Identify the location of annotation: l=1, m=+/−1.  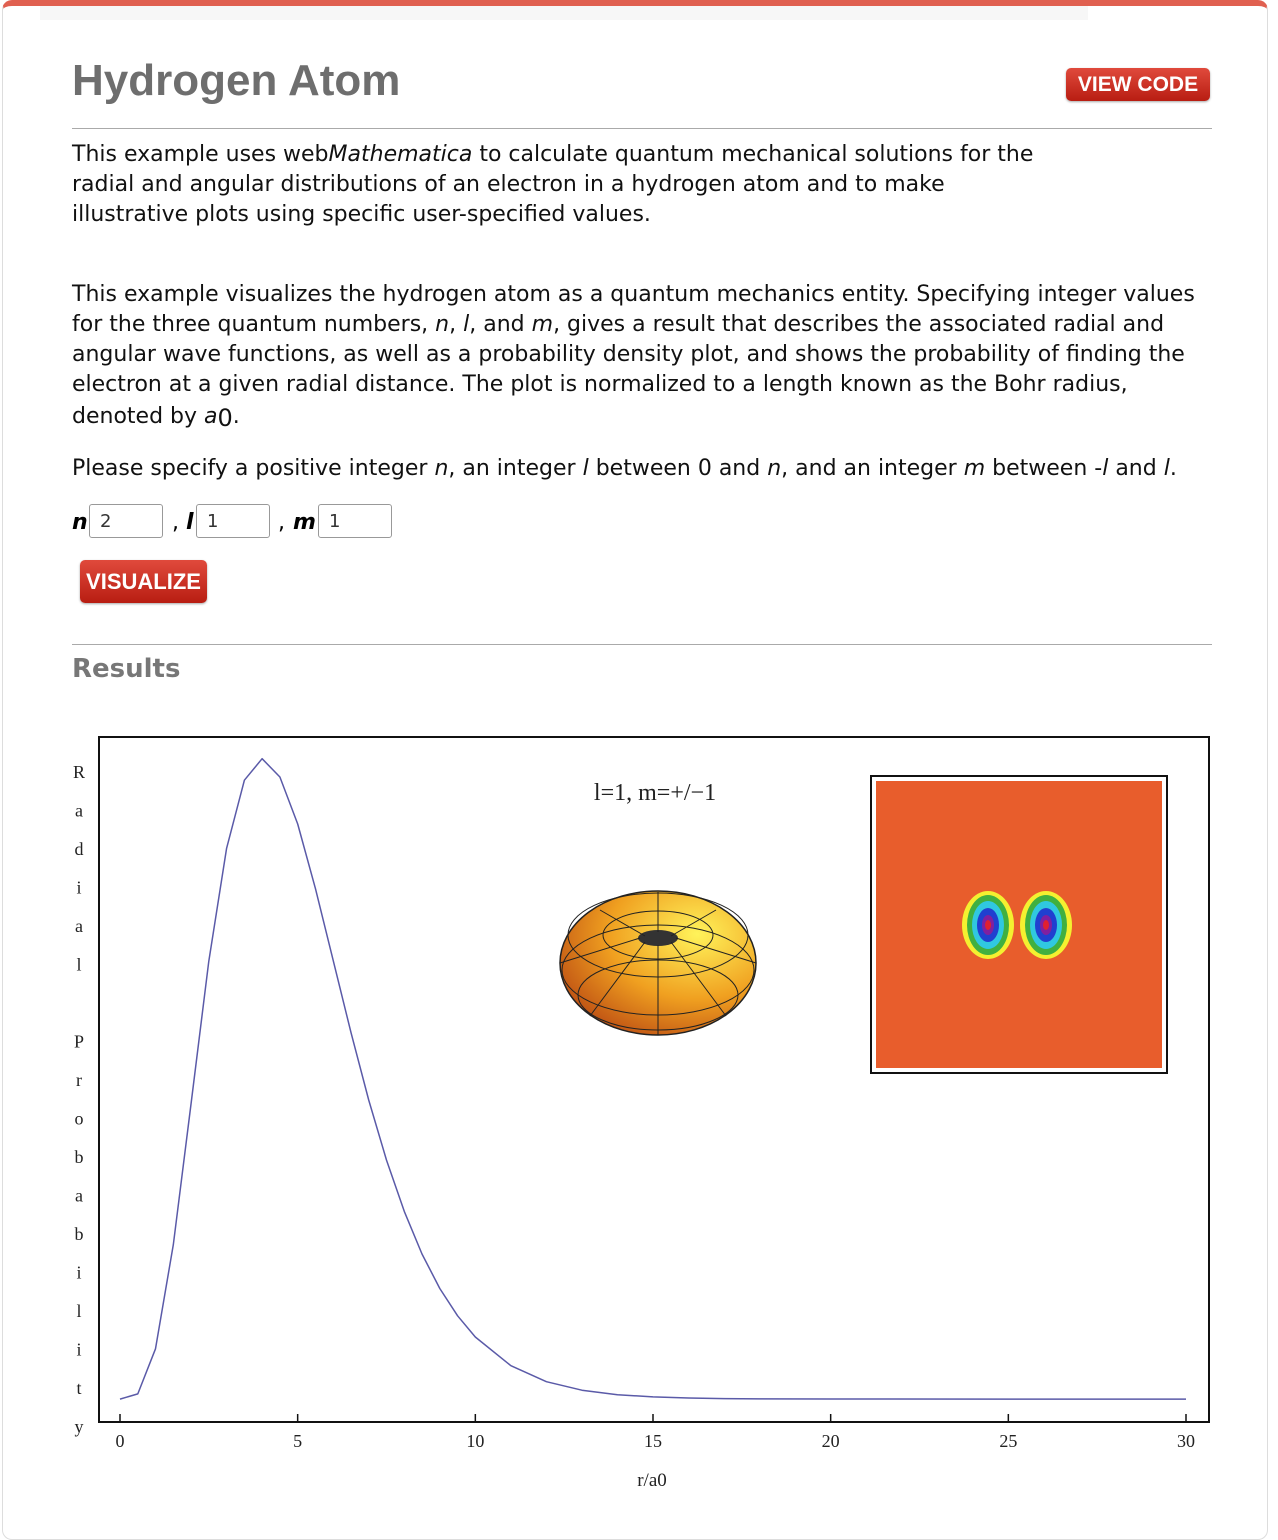
(655, 793).